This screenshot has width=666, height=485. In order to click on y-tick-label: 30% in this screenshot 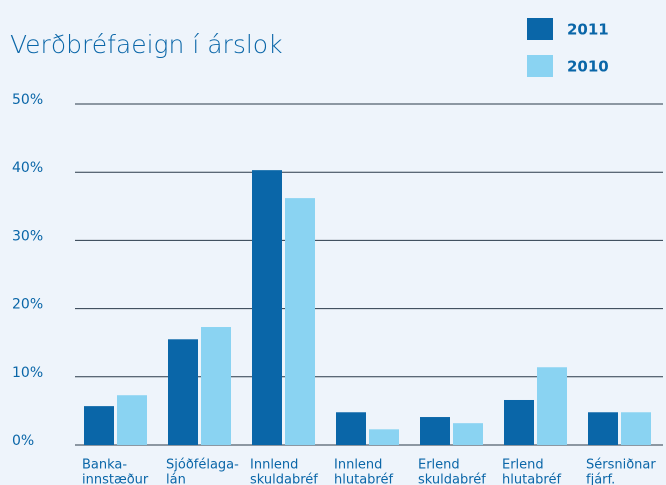, I will do `click(27, 236)`.